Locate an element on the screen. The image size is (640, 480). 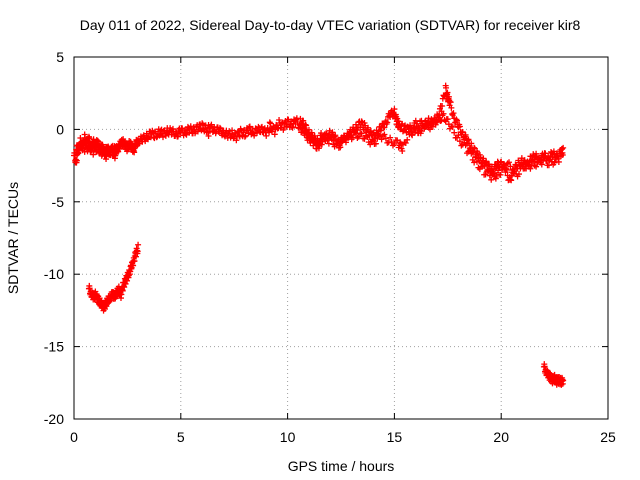
x-tick-label: 0 is located at coordinates (74, 437).